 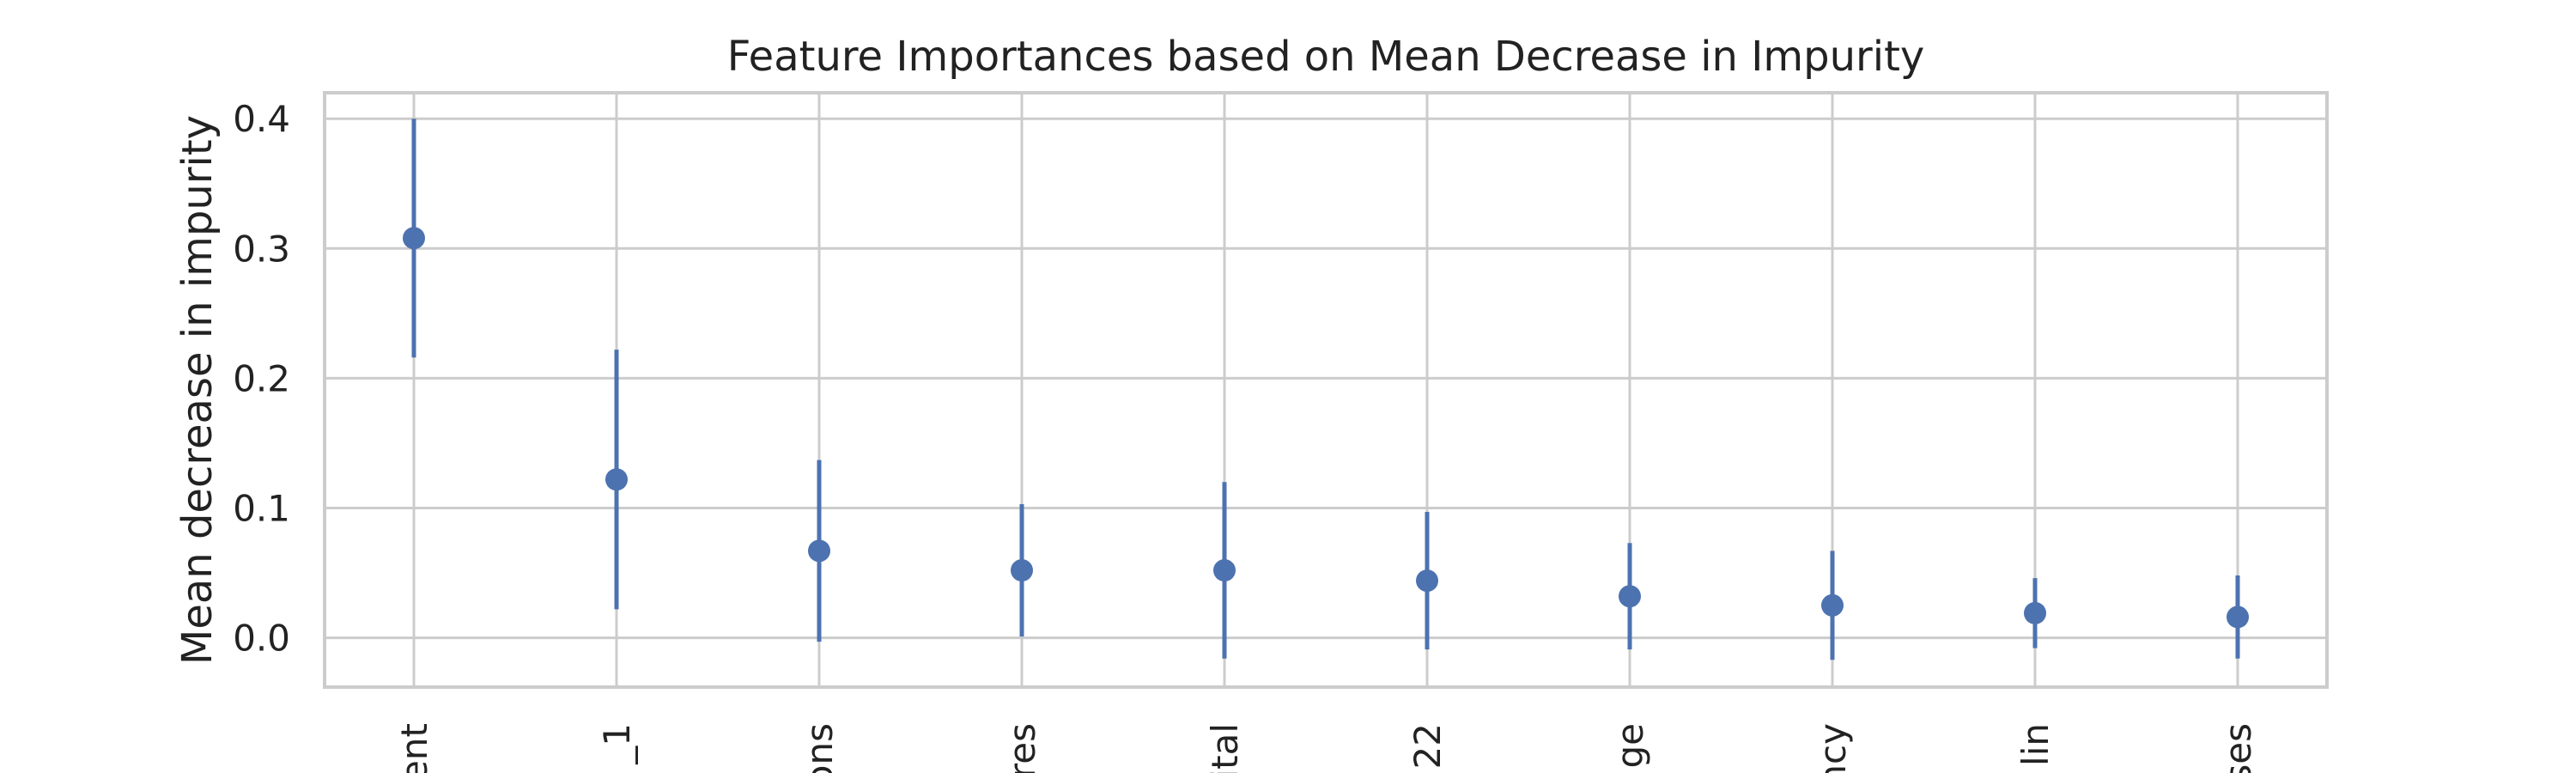 What do you see at coordinates (617, 744) in the screenshot?
I see `x-tick-label: _1` at bounding box center [617, 744].